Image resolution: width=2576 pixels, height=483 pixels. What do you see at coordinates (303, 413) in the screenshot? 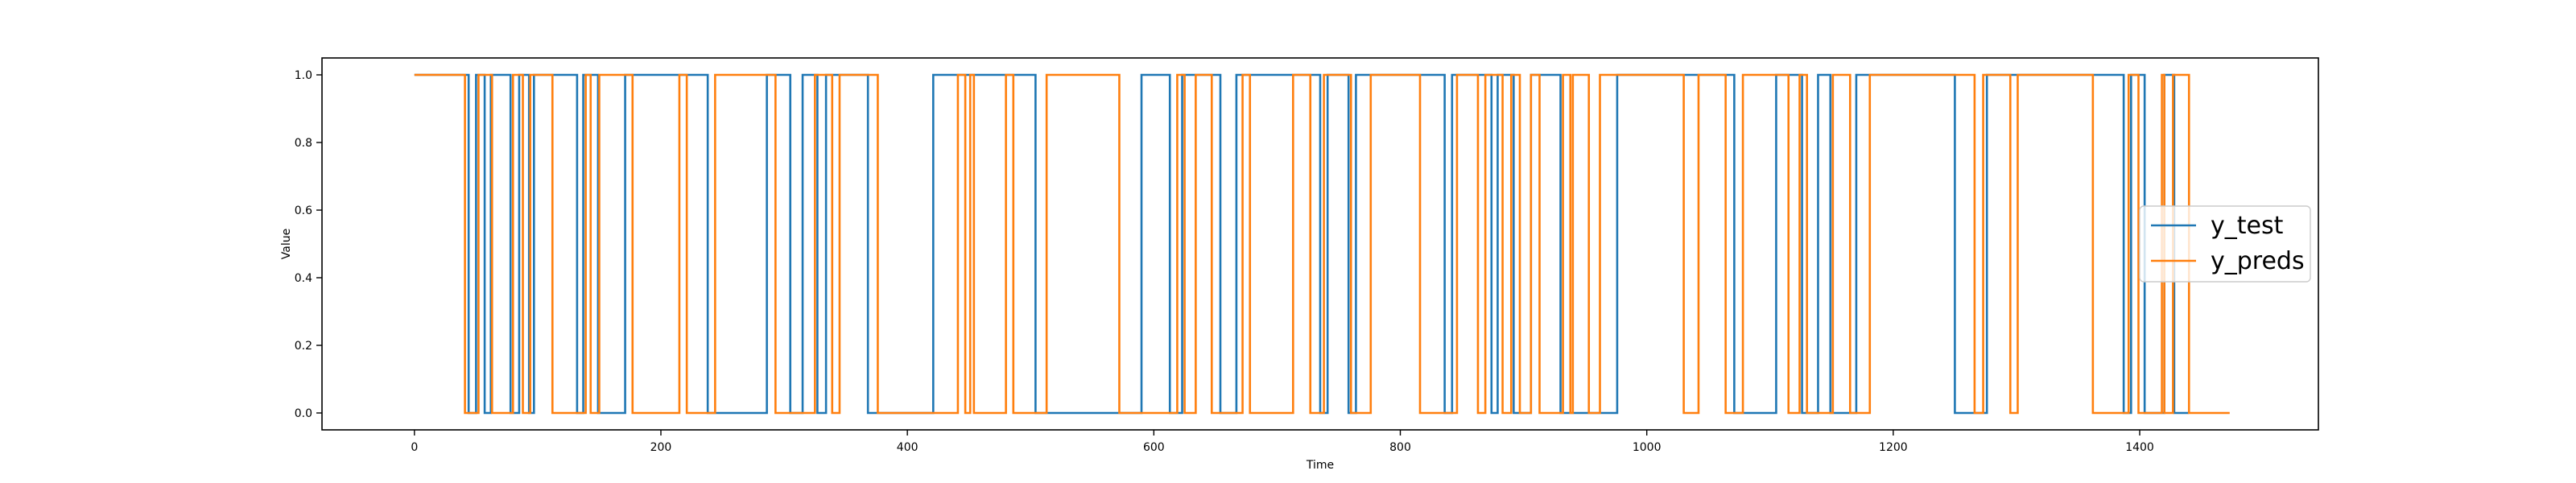
I see `y-tick-label: 0.0` at bounding box center [303, 413].